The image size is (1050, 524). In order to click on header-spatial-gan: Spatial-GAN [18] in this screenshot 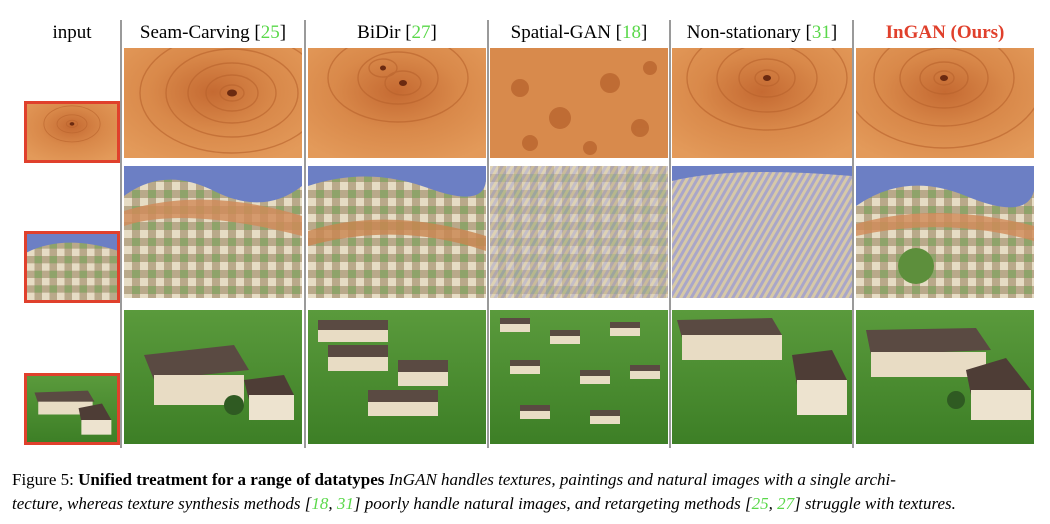, I will do `click(579, 32)`.